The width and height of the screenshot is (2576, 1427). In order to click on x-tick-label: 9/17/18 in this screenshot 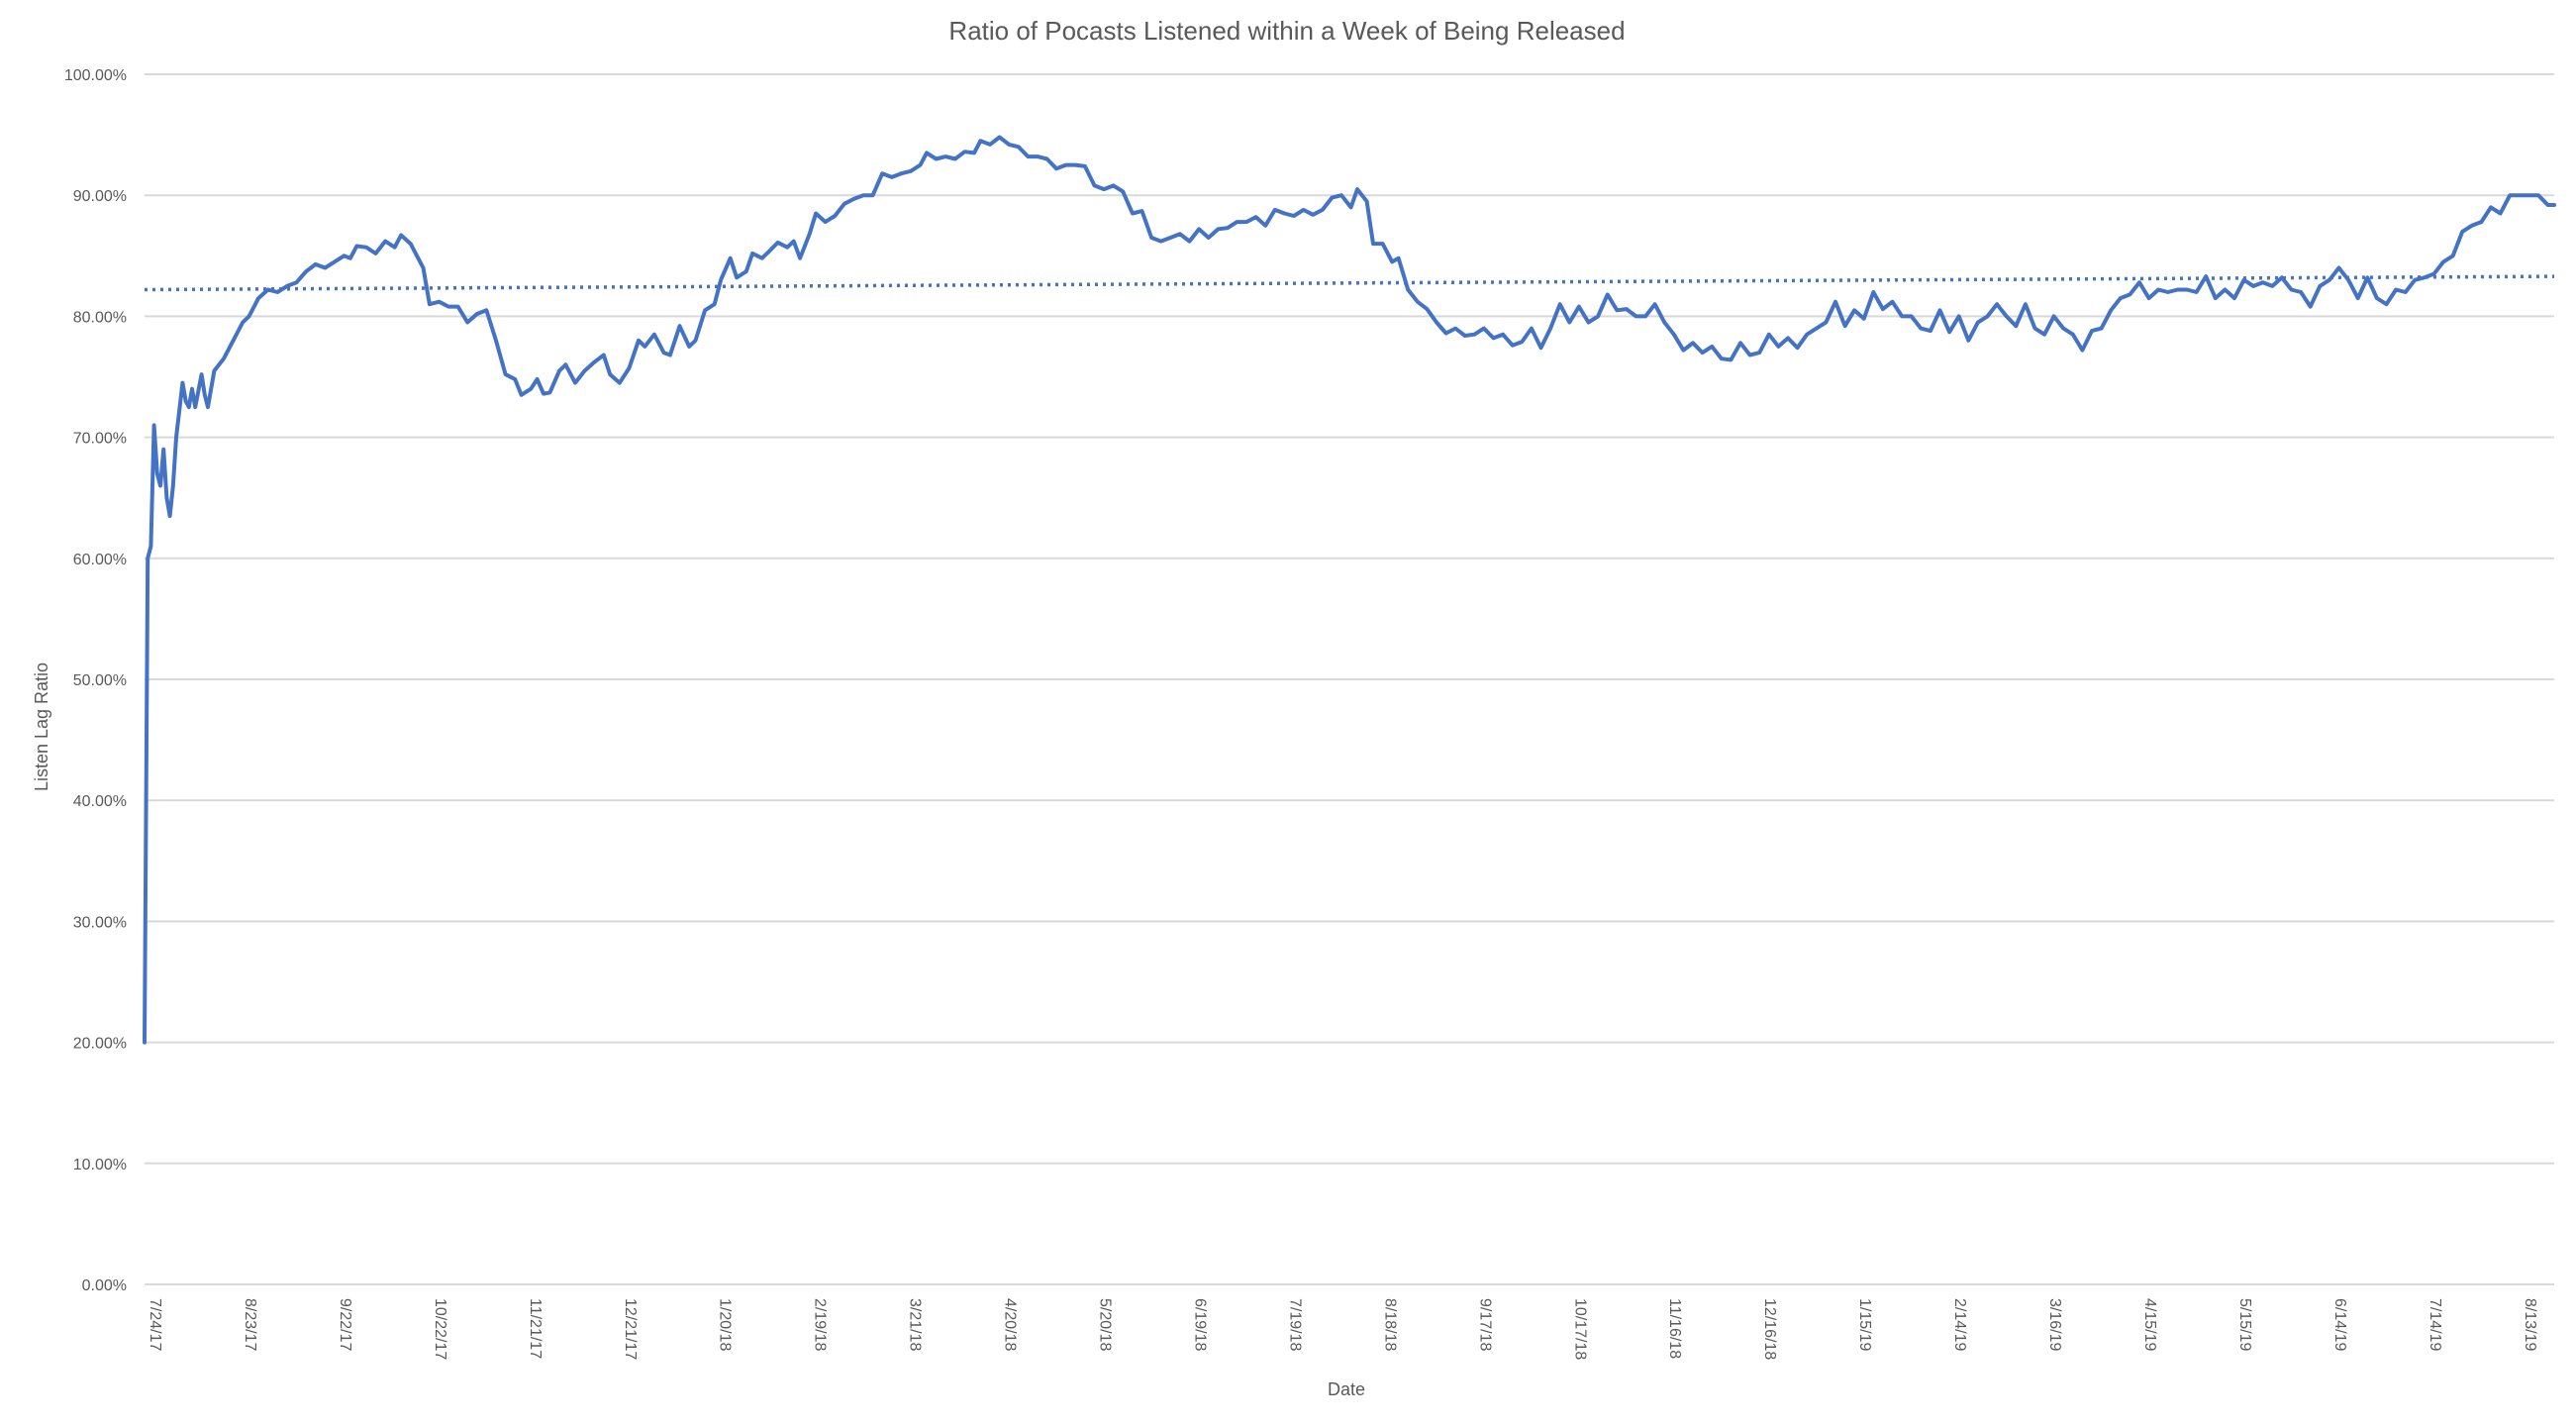, I will do `click(1485, 1324)`.